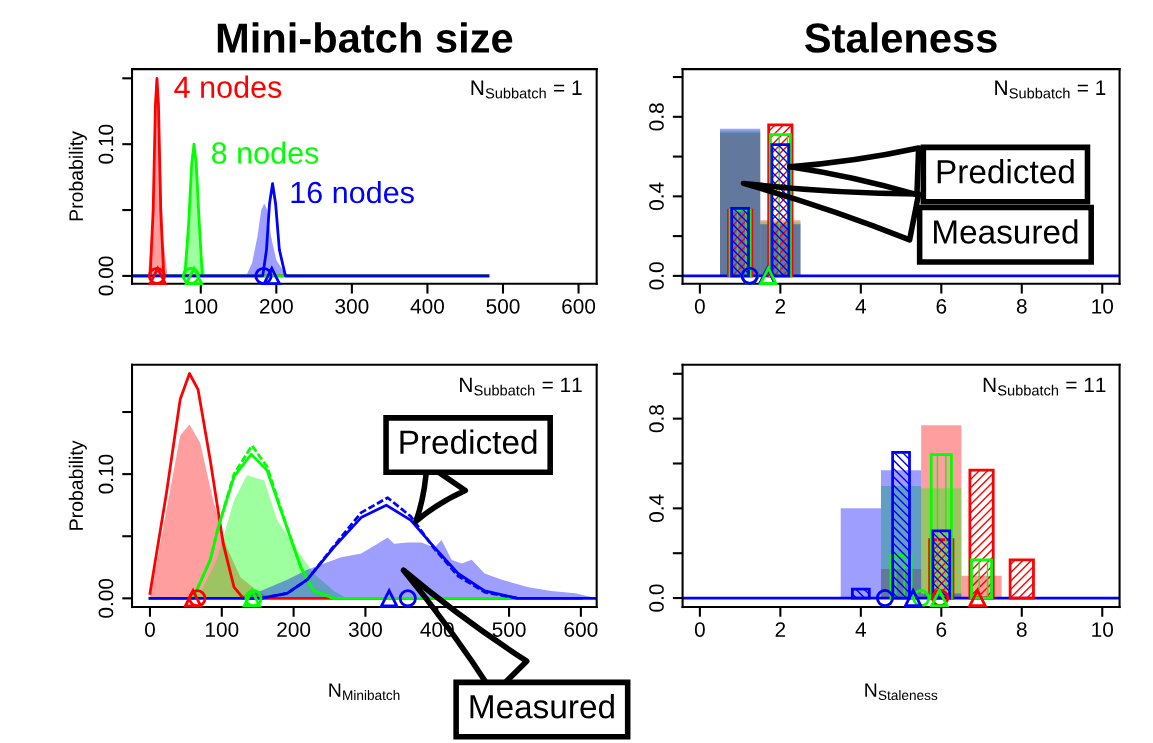  Describe the element at coordinates (228, 86) in the screenshot. I see `series-label: 4 nodes` at that location.